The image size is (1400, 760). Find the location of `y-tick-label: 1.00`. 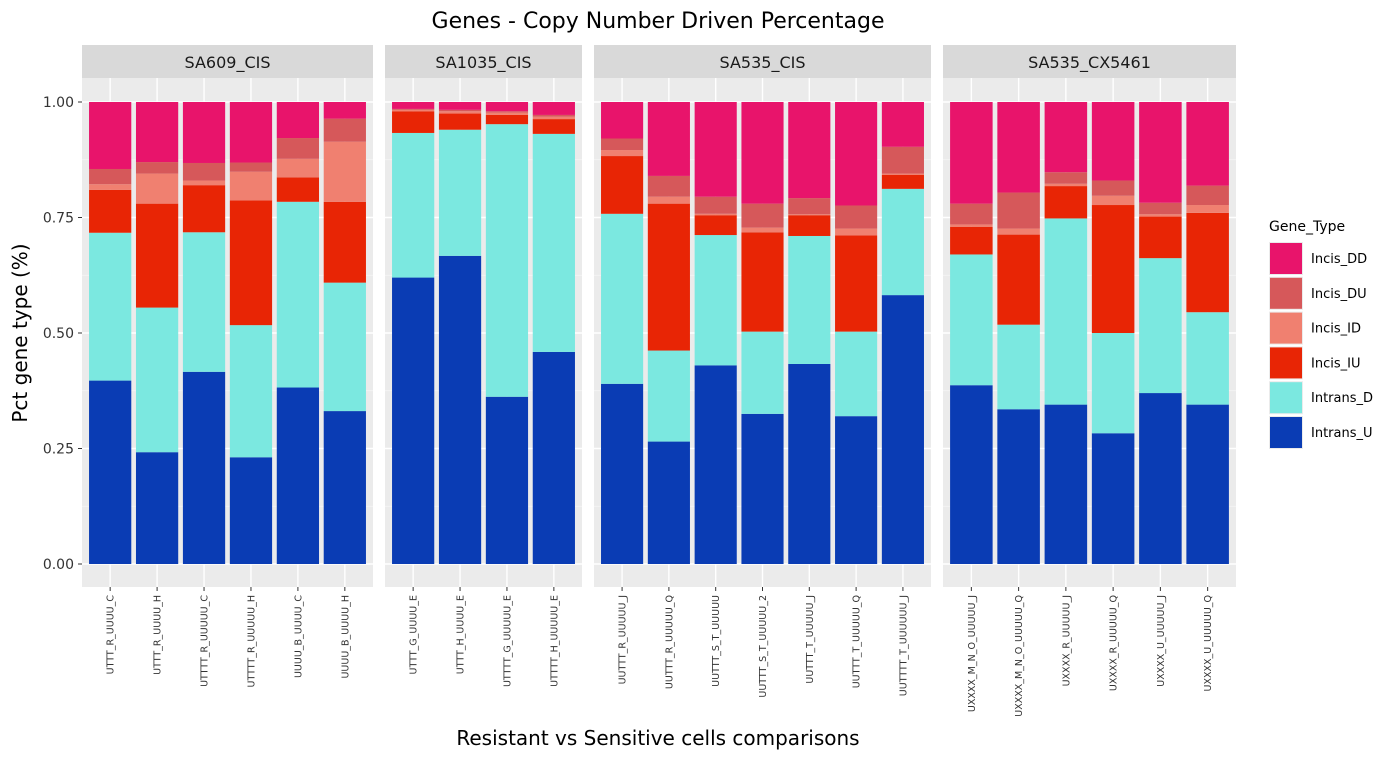

y-tick-label: 1.00 is located at coordinates (58, 103).